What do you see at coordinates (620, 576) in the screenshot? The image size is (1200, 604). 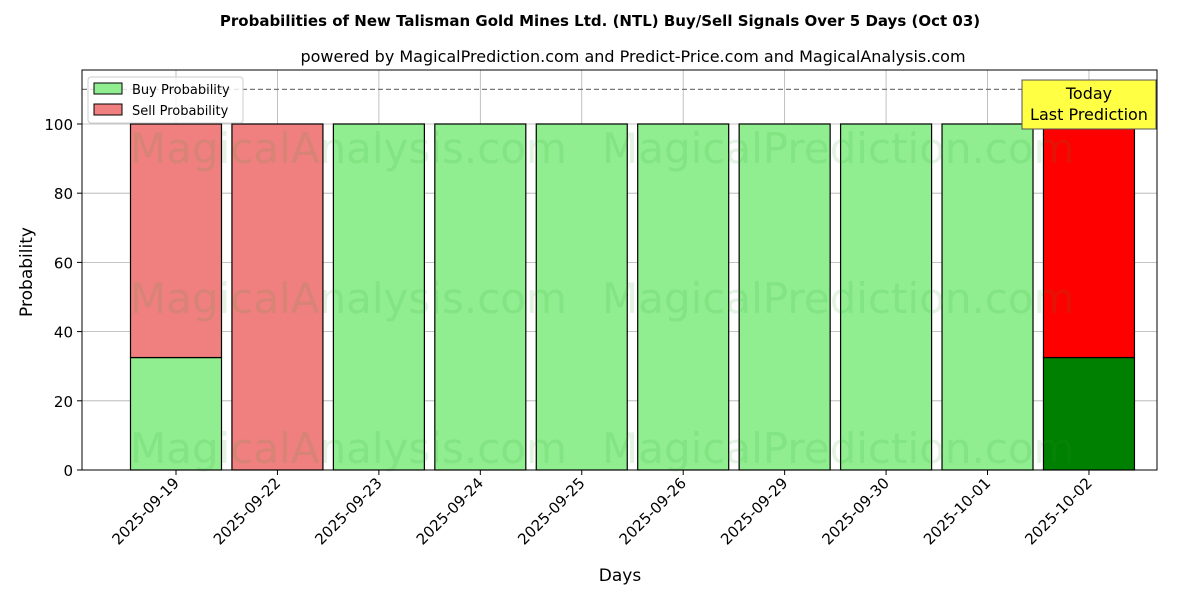 I see `x-axis-label: Days` at bounding box center [620, 576].